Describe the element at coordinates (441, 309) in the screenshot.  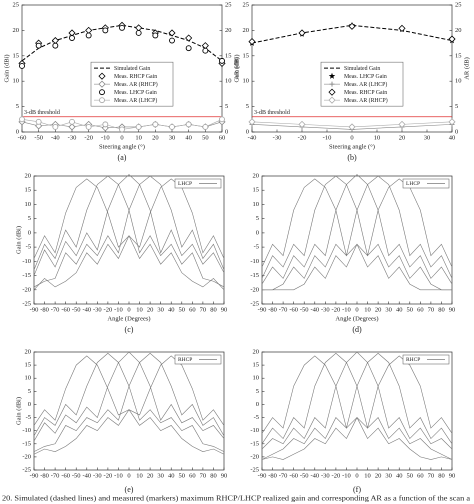
I see `x-tick-label: 80` at that location.